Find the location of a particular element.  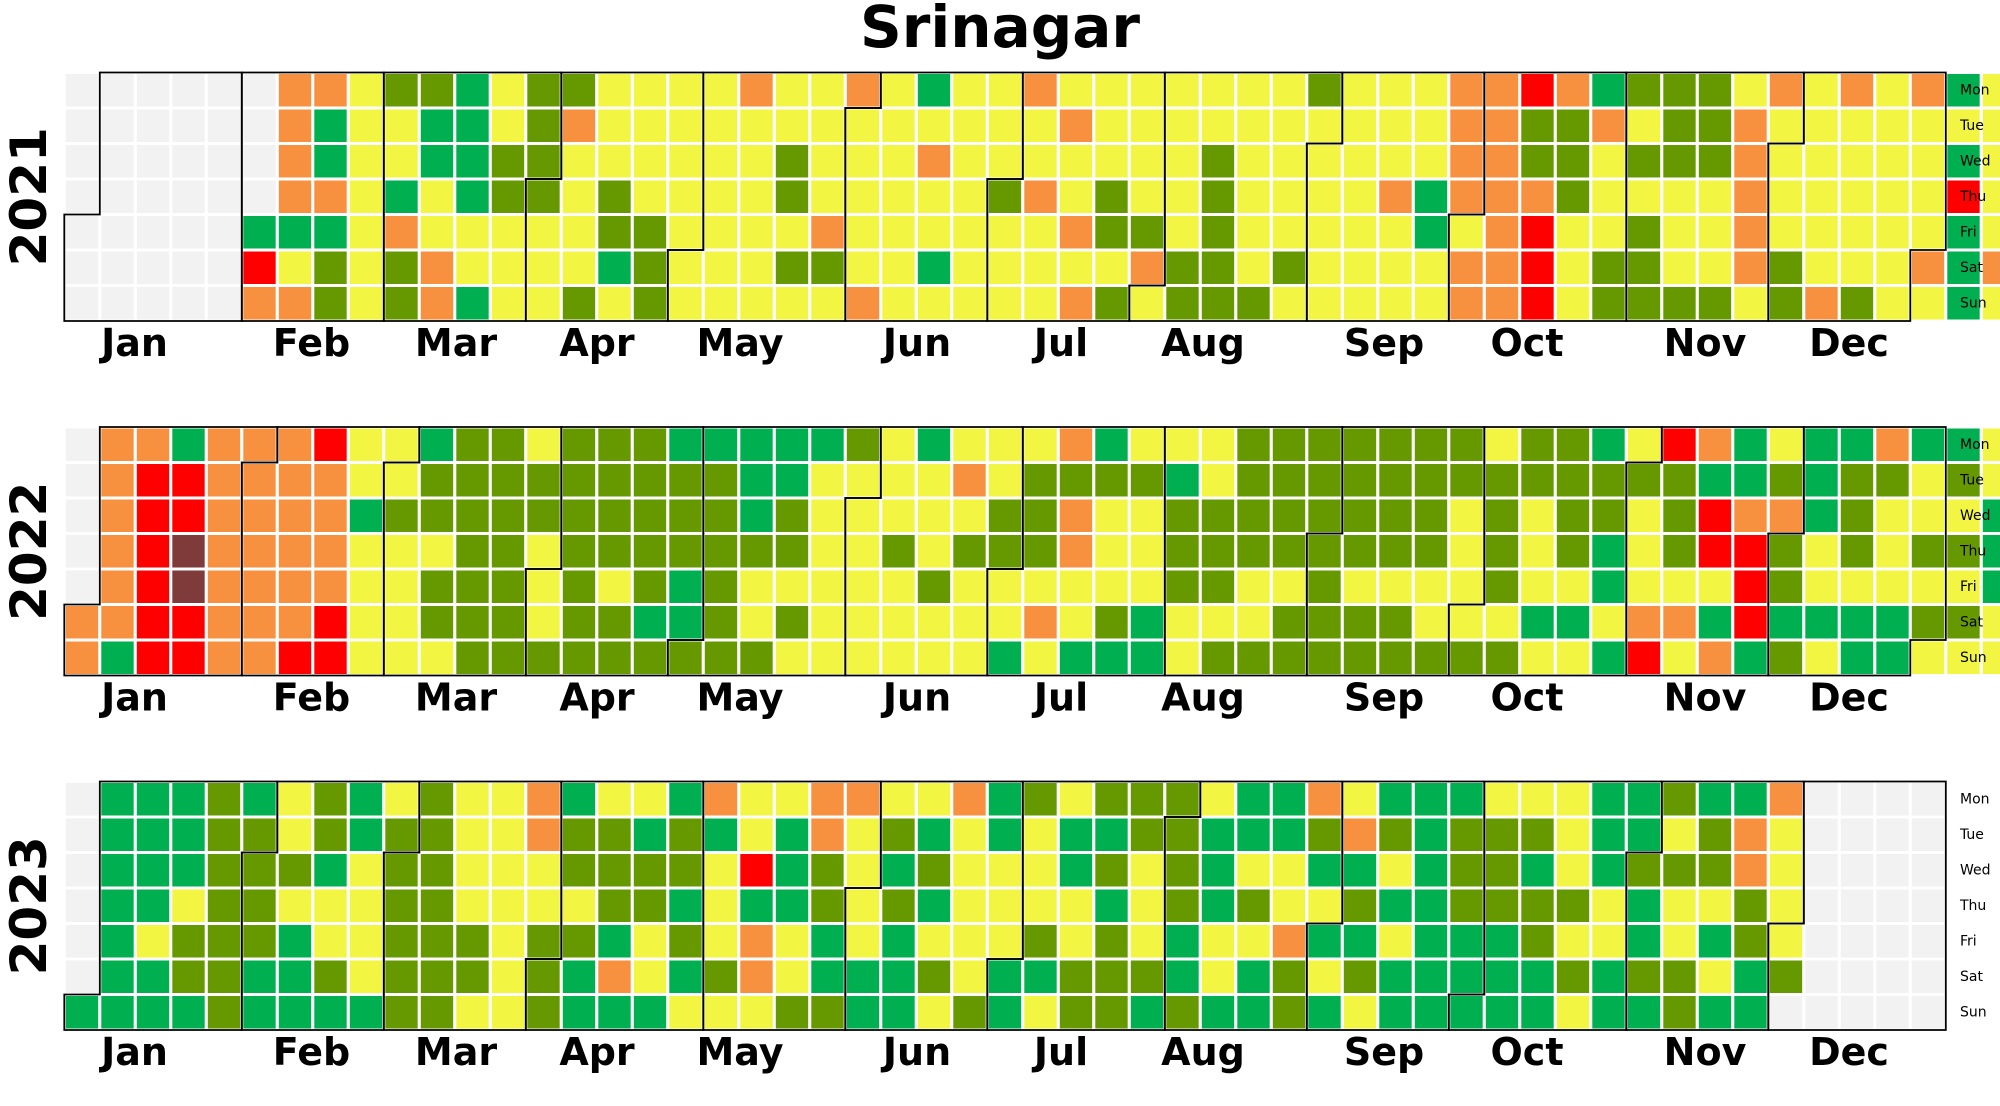

day-label: Fri is located at coordinates (1968, 942).